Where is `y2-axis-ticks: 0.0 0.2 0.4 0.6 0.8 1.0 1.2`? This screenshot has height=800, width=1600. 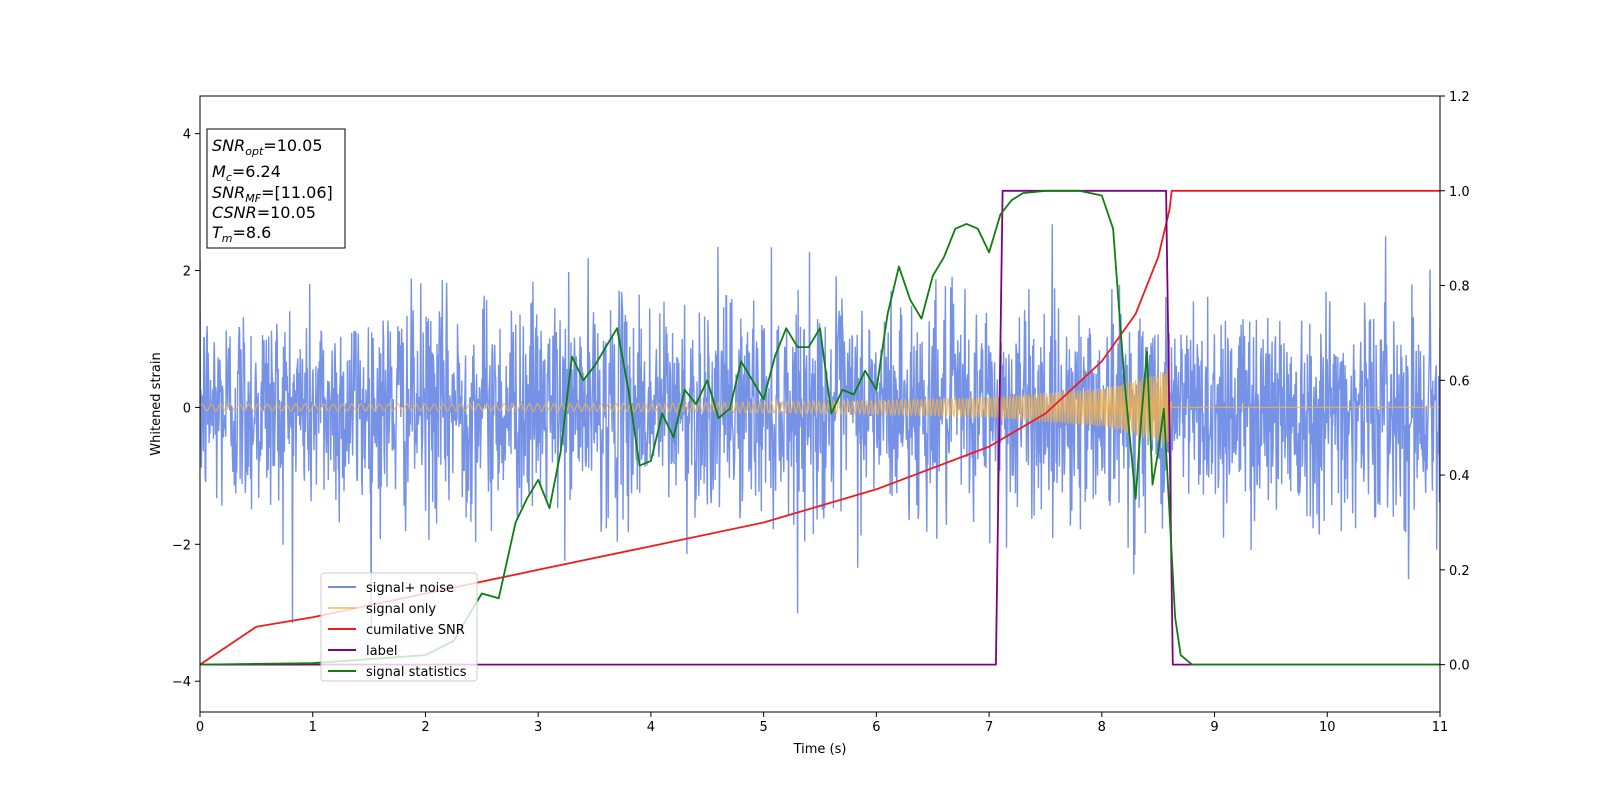
y2-axis-ticks: 0.0 0.2 0.4 0.6 0.8 1.0 1.2 is located at coordinates (1455, 382).